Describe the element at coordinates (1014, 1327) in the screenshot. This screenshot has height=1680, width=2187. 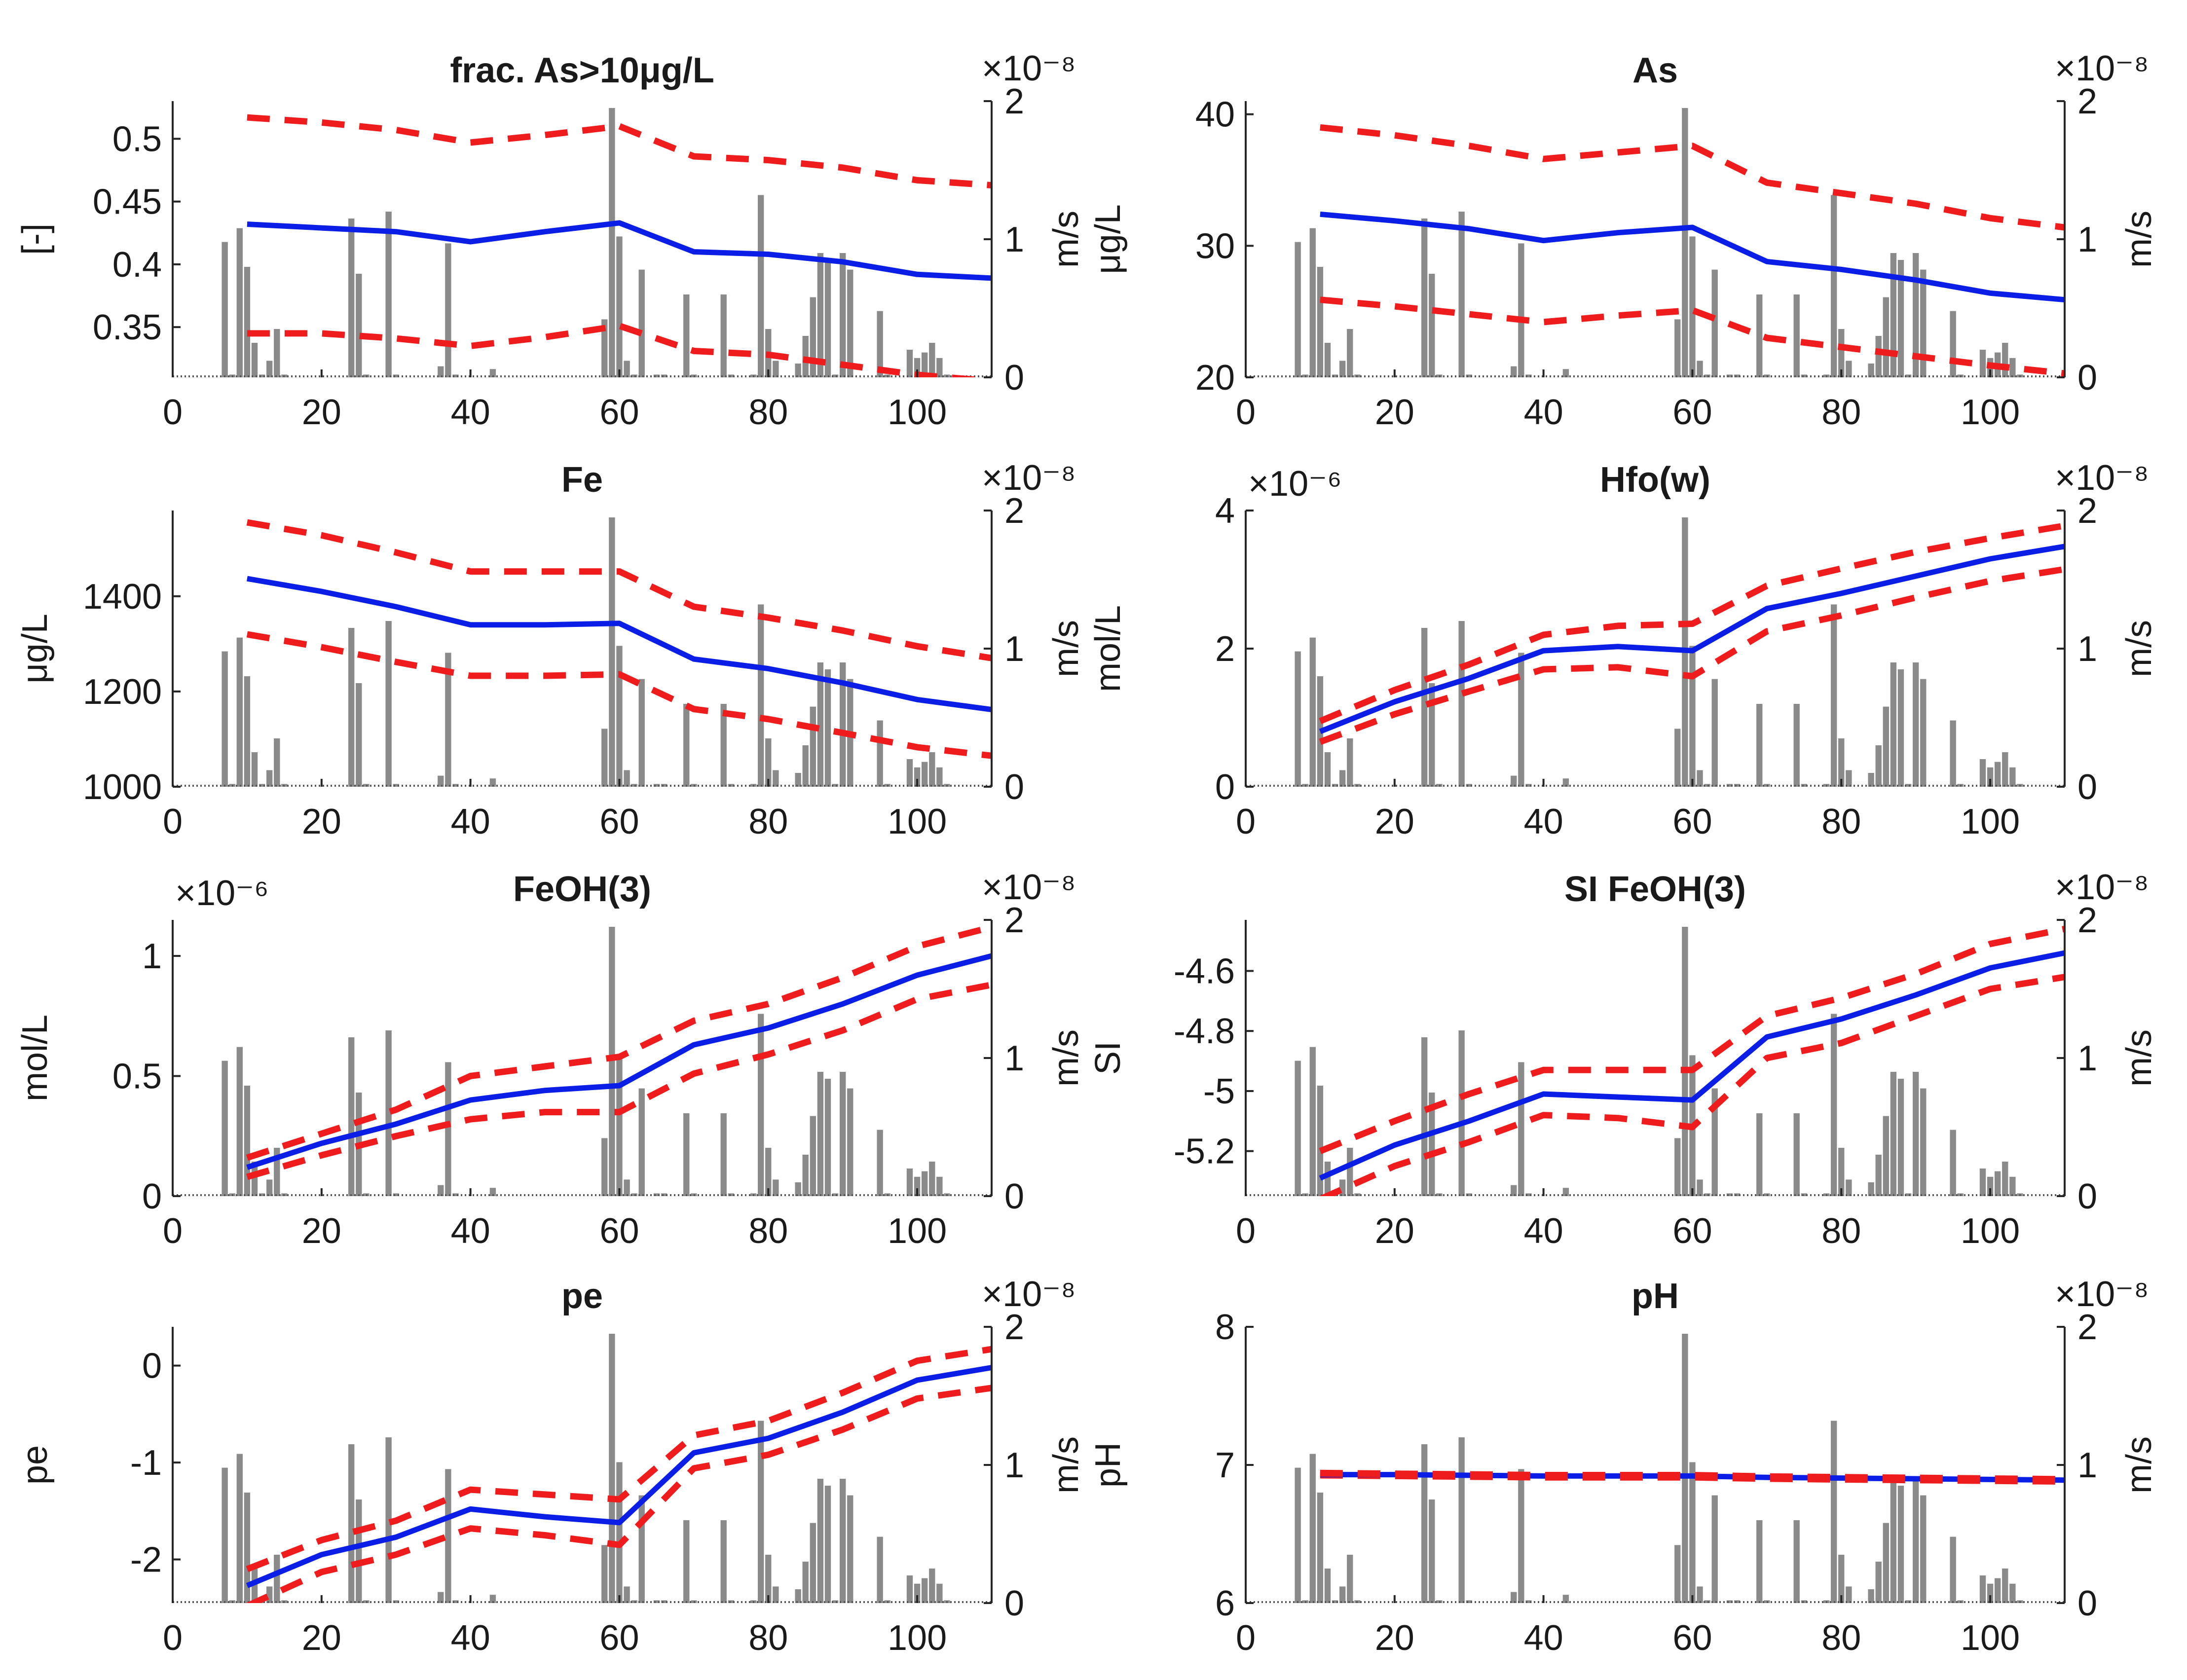
I see `right-y-tick-label: 2` at that location.